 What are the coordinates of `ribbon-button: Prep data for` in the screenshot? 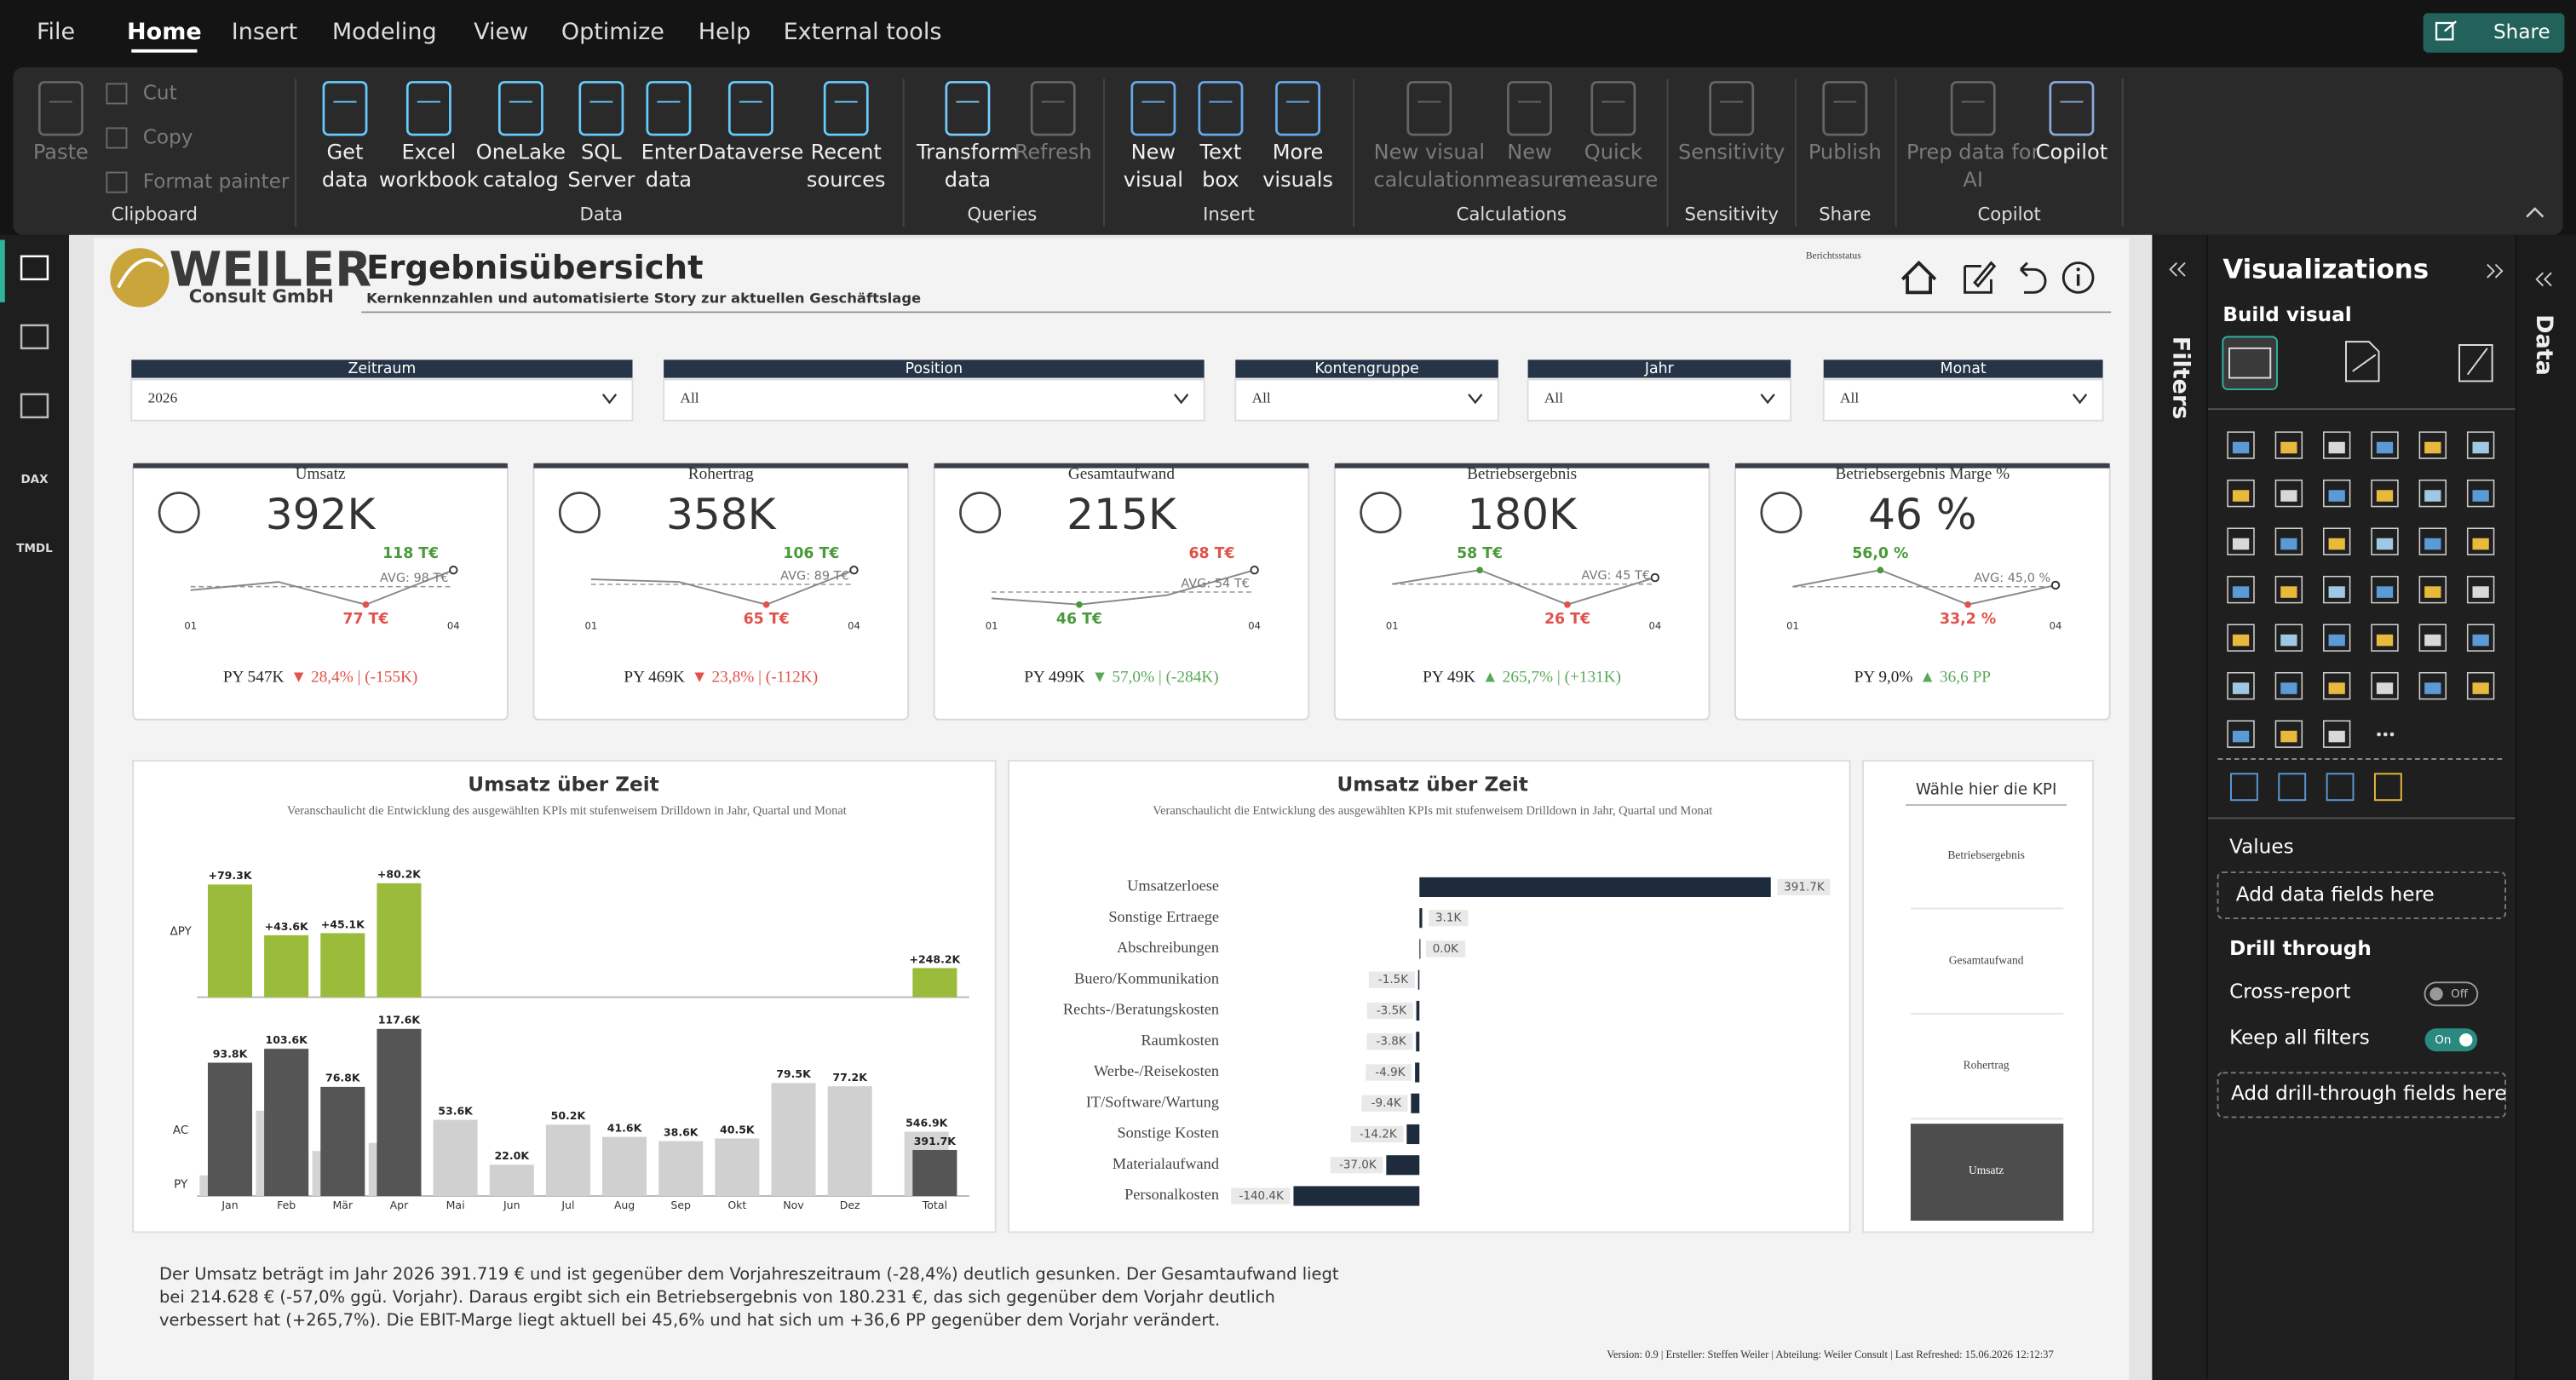 It's located at (1973, 152).